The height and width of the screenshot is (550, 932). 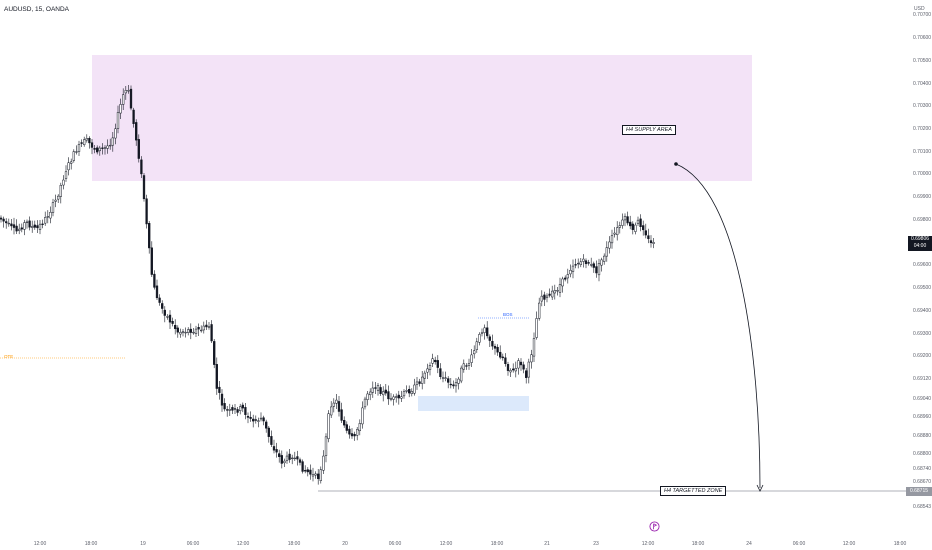 I want to click on price-tick-label: 0.68543, so click(x=922, y=507).